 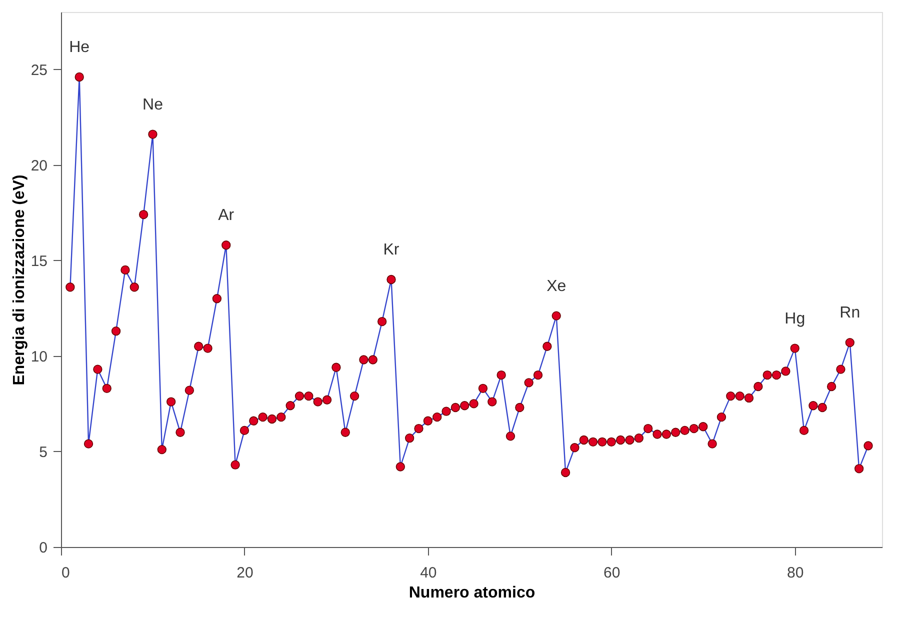 What do you see at coordinates (391, 250) in the screenshot?
I see `annotation: Kr` at bounding box center [391, 250].